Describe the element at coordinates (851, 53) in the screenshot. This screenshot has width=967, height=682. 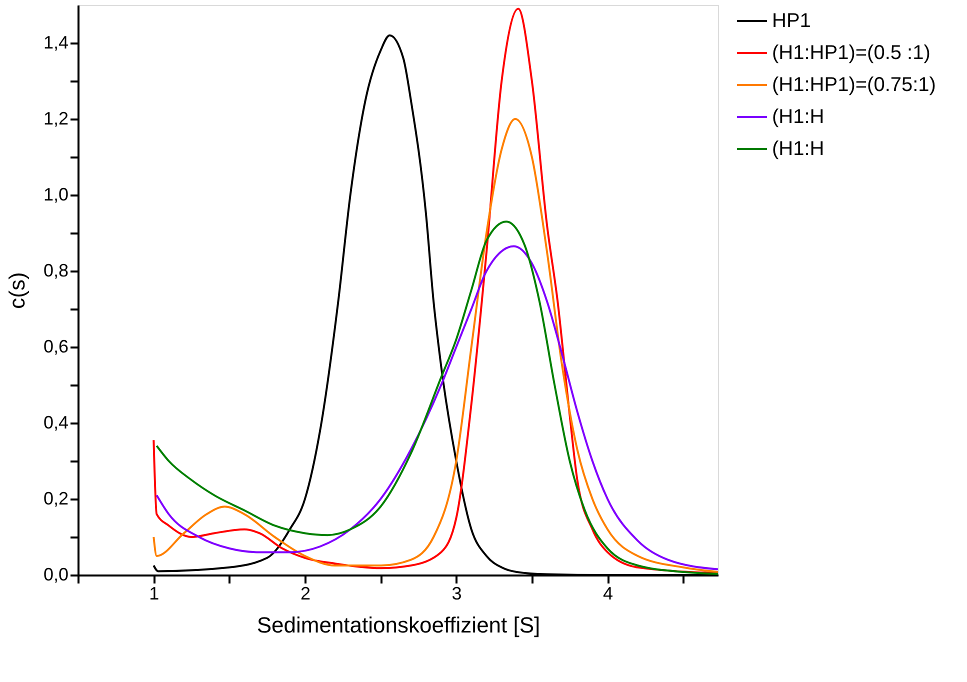
I see `legend-label: (H1:HP1)=(0.5 :1)` at that location.